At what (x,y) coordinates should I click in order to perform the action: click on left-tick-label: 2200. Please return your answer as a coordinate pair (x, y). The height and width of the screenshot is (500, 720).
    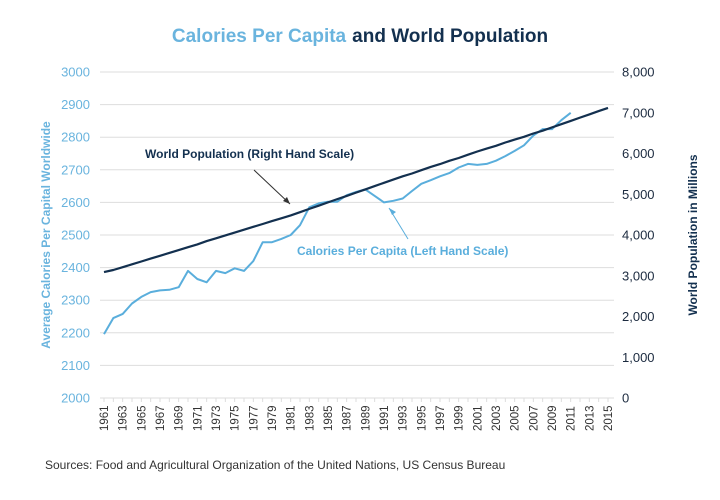
    Looking at the image, I should click on (75, 332).